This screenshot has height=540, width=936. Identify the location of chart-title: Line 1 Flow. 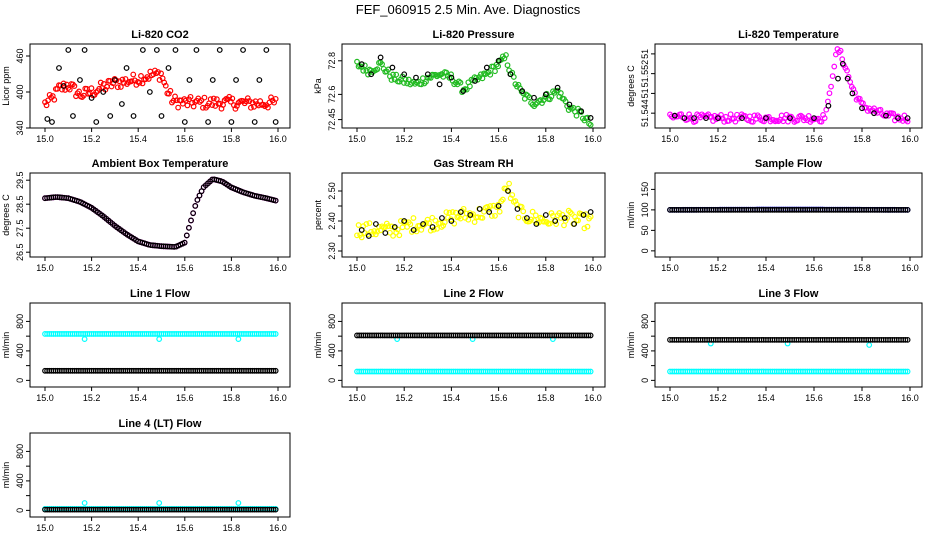
(160, 294).